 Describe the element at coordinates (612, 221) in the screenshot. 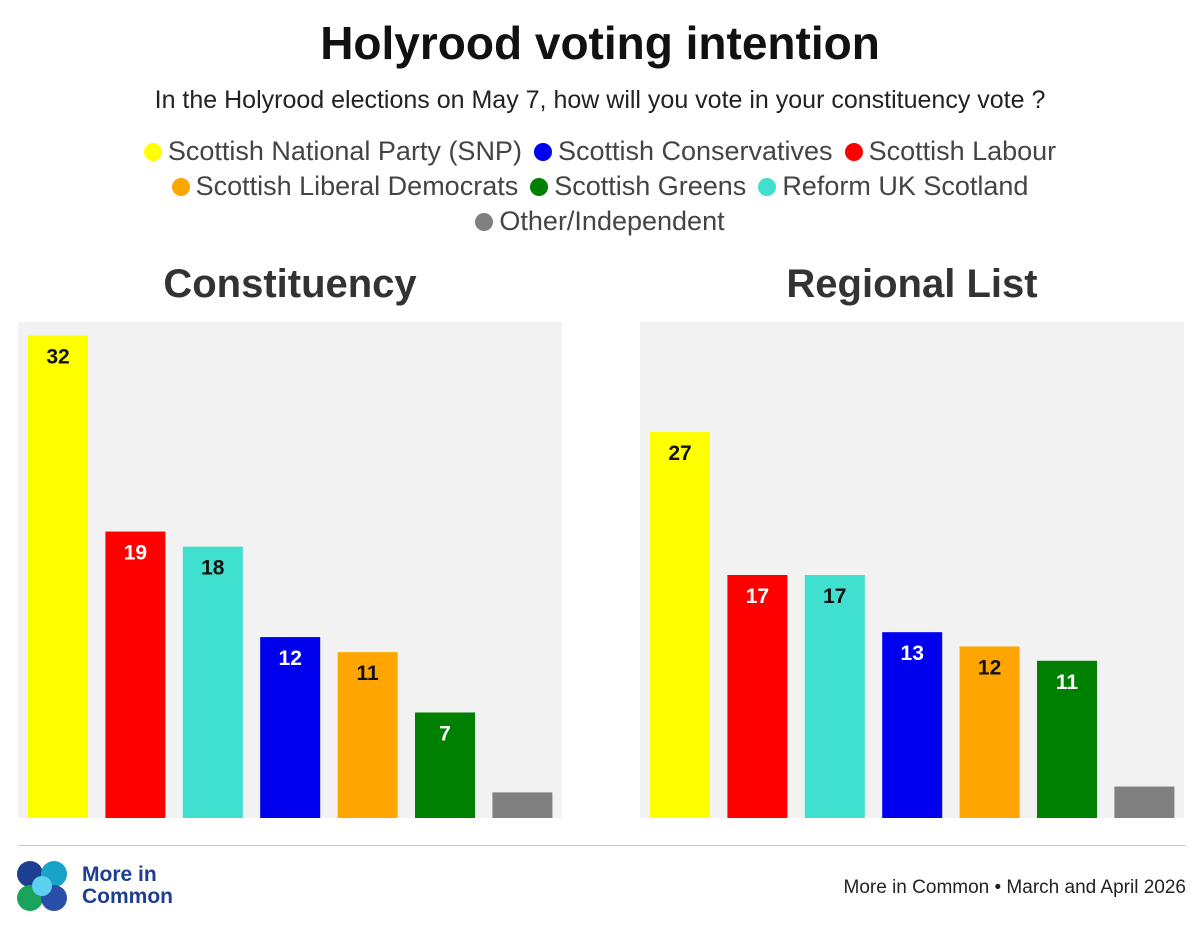

I see `legend-label-other: Other/Independent` at that location.